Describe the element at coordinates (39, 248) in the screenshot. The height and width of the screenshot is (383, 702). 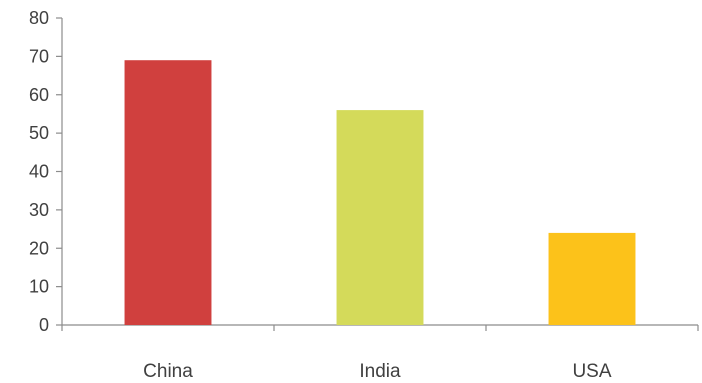
I see `y-tick-label: 20` at that location.